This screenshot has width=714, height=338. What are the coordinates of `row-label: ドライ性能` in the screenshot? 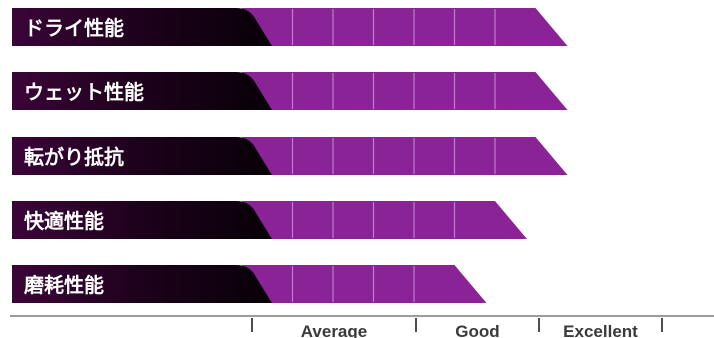 It's located at (74, 28).